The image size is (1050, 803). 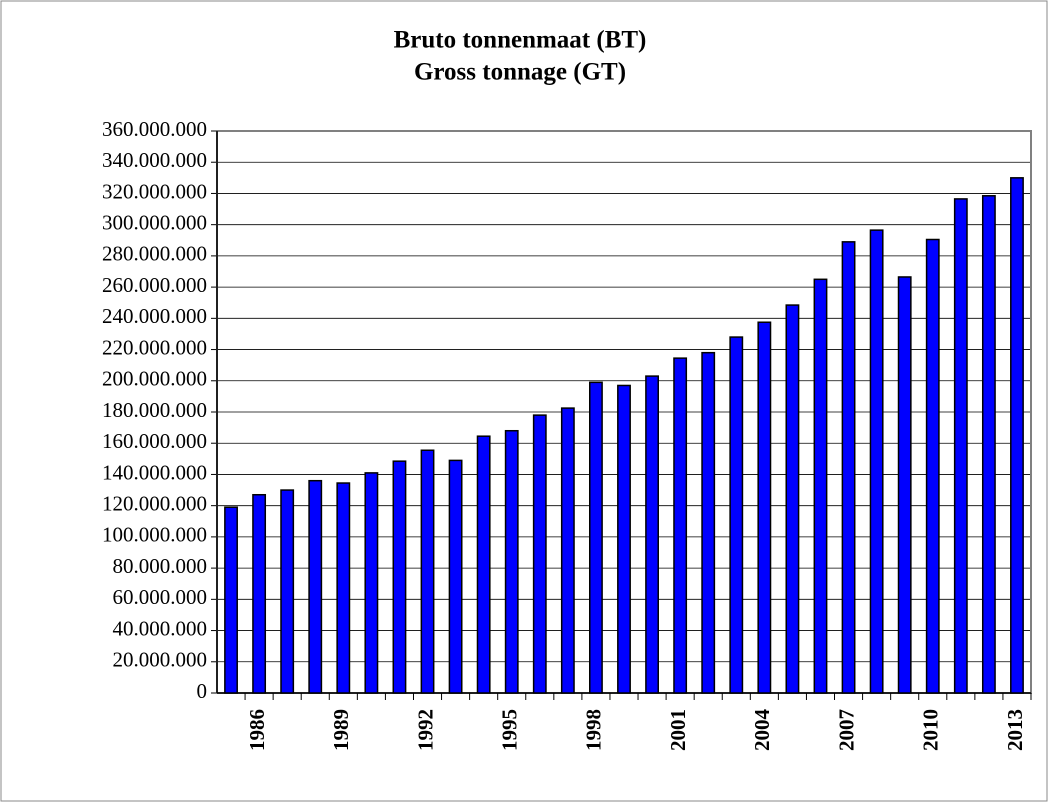 I want to click on x-tick-label: 2007, so click(x=846, y=730).